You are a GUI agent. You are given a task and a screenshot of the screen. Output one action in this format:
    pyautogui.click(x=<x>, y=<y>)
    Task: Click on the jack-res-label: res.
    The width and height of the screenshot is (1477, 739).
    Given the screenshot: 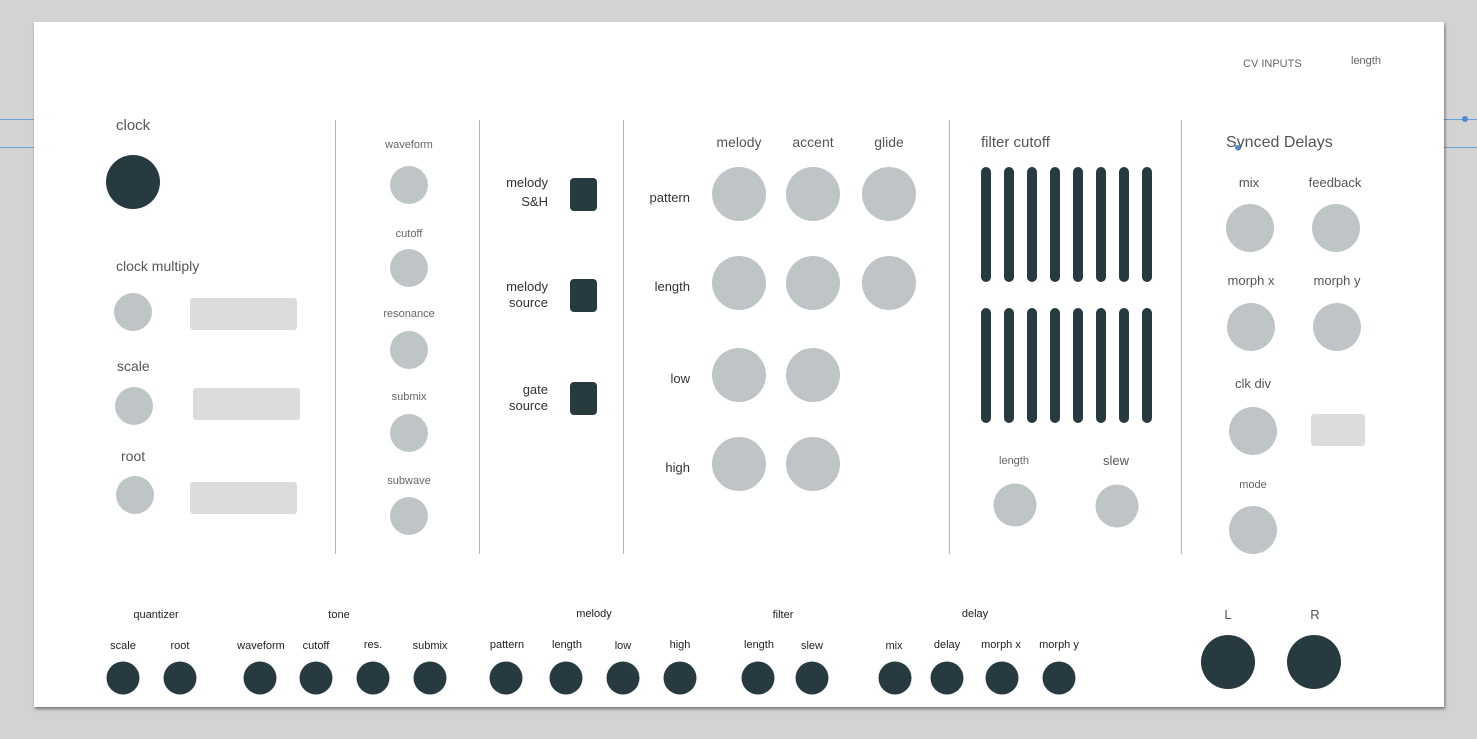 What is the action you would take?
    pyautogui.click(x=373, y=645)
    